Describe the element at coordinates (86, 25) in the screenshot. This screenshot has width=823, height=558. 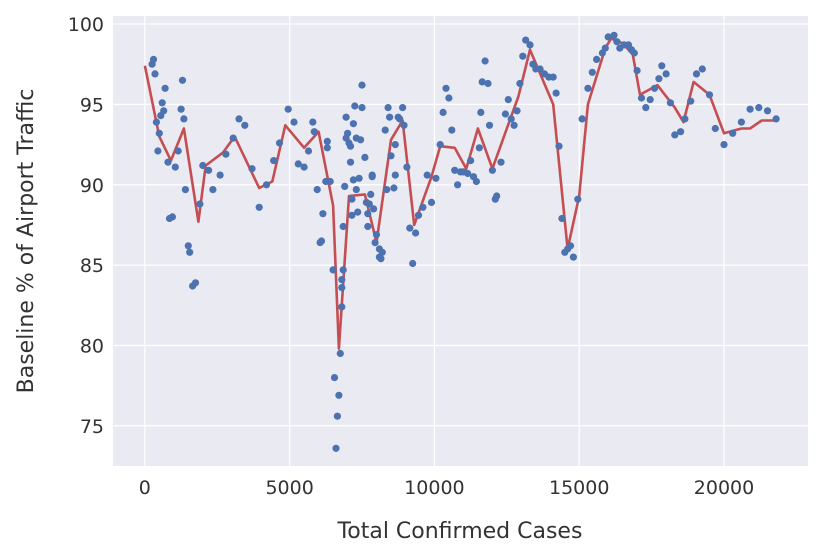
I see `y-tick-label: 100` at that location.